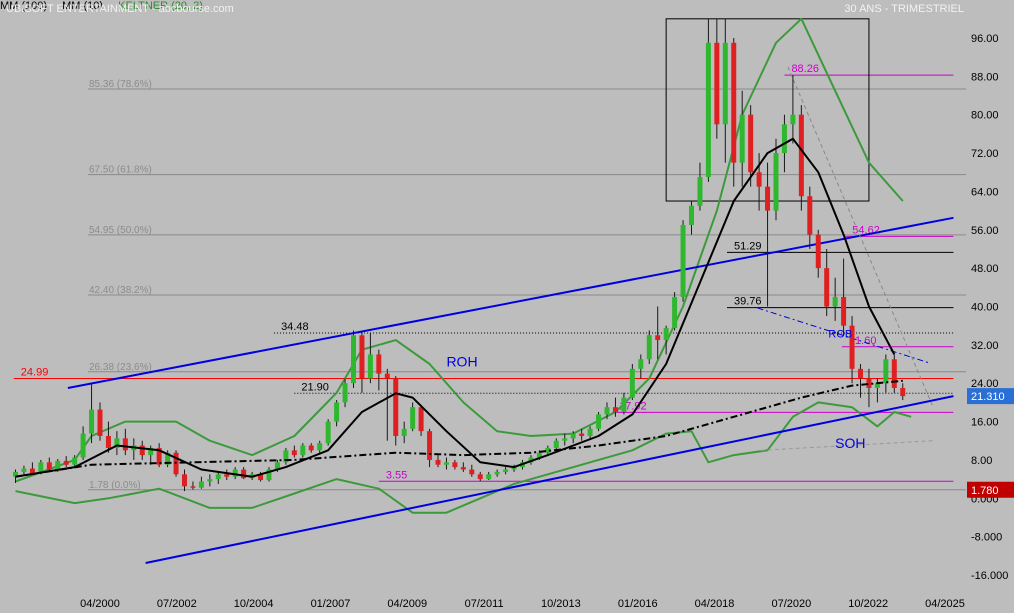  I want to click on chart-title: UBISOFT ENTERTAINMENT - abcbourse.com, so click(120, 9).